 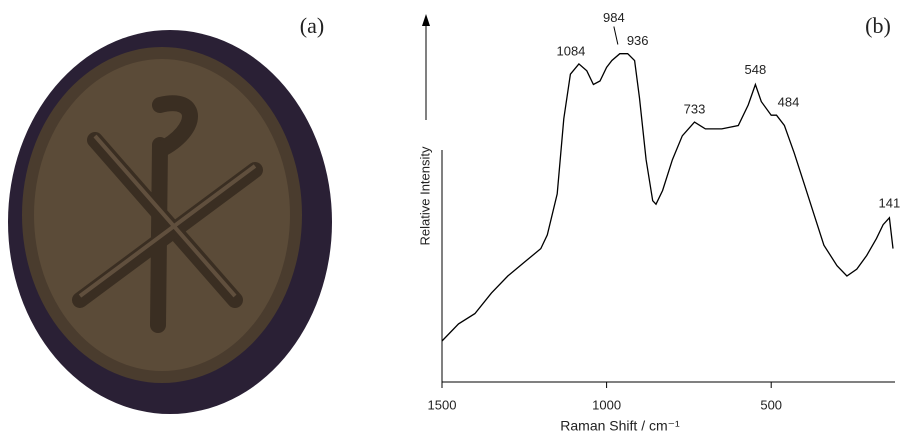 What do you see at coordinates (620, 426) in the screenshot?
I see `x-axis-label: Raman Shift / cm⁻¹` at bounding box center [620, 426].